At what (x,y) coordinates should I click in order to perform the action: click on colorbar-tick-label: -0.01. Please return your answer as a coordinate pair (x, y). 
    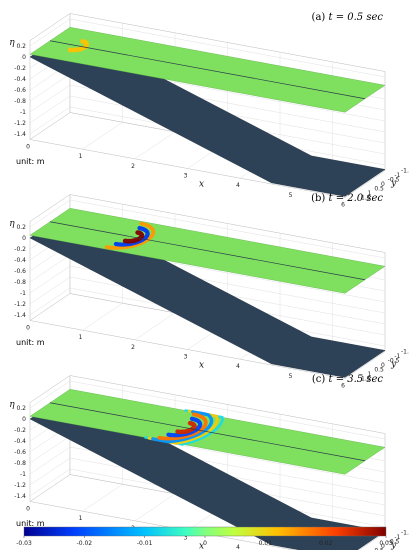
    Looking at the image, I should click on (145, 543).